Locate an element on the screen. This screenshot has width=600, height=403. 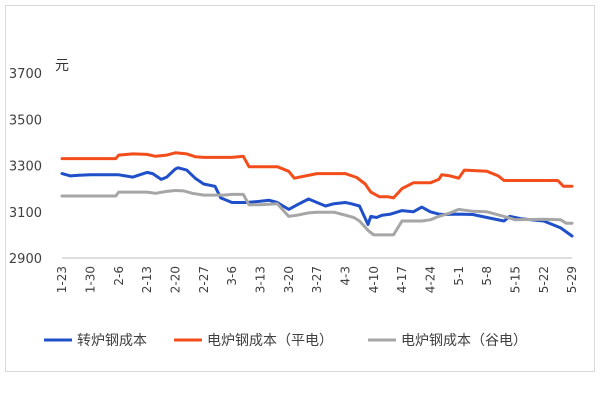
x-tick-label: 2-27 is located at coordinates (204, 279).